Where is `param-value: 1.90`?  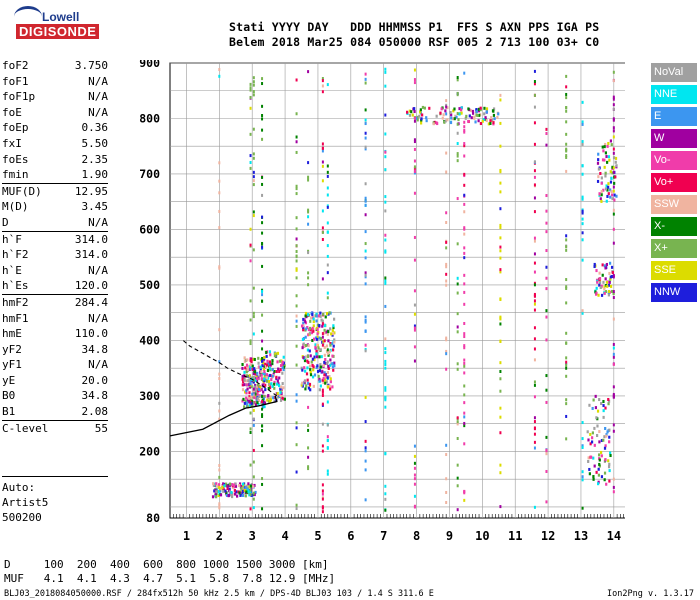
param-value: 1.90 is located at coordinates (95, 175).